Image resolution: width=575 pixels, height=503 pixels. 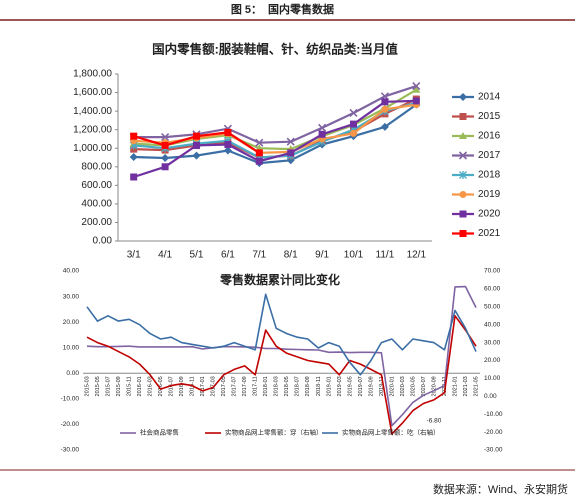 What do you see at coordinates (308, 386) in the screenshot?
I see `x-tick-label: 2018-09` at bounding box center [308, 386].